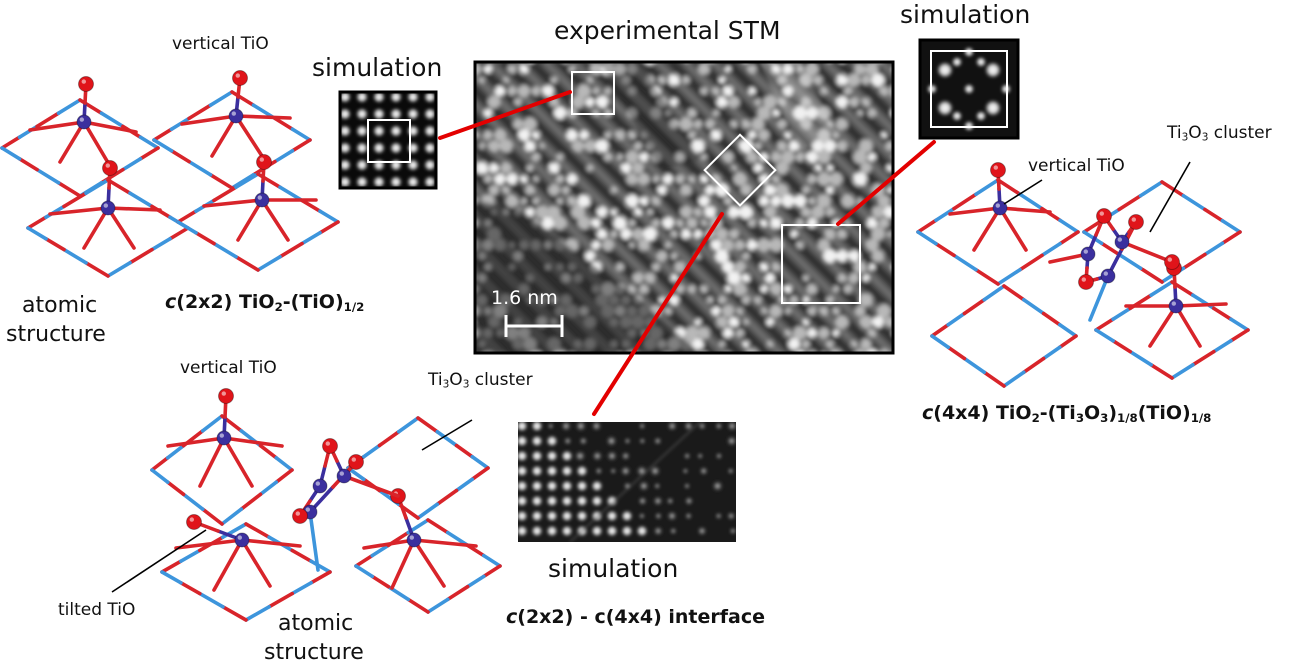  Describe the element at coordinates (159, 561) in the screenshot. I see `pointer-tilted-tio` at that location.